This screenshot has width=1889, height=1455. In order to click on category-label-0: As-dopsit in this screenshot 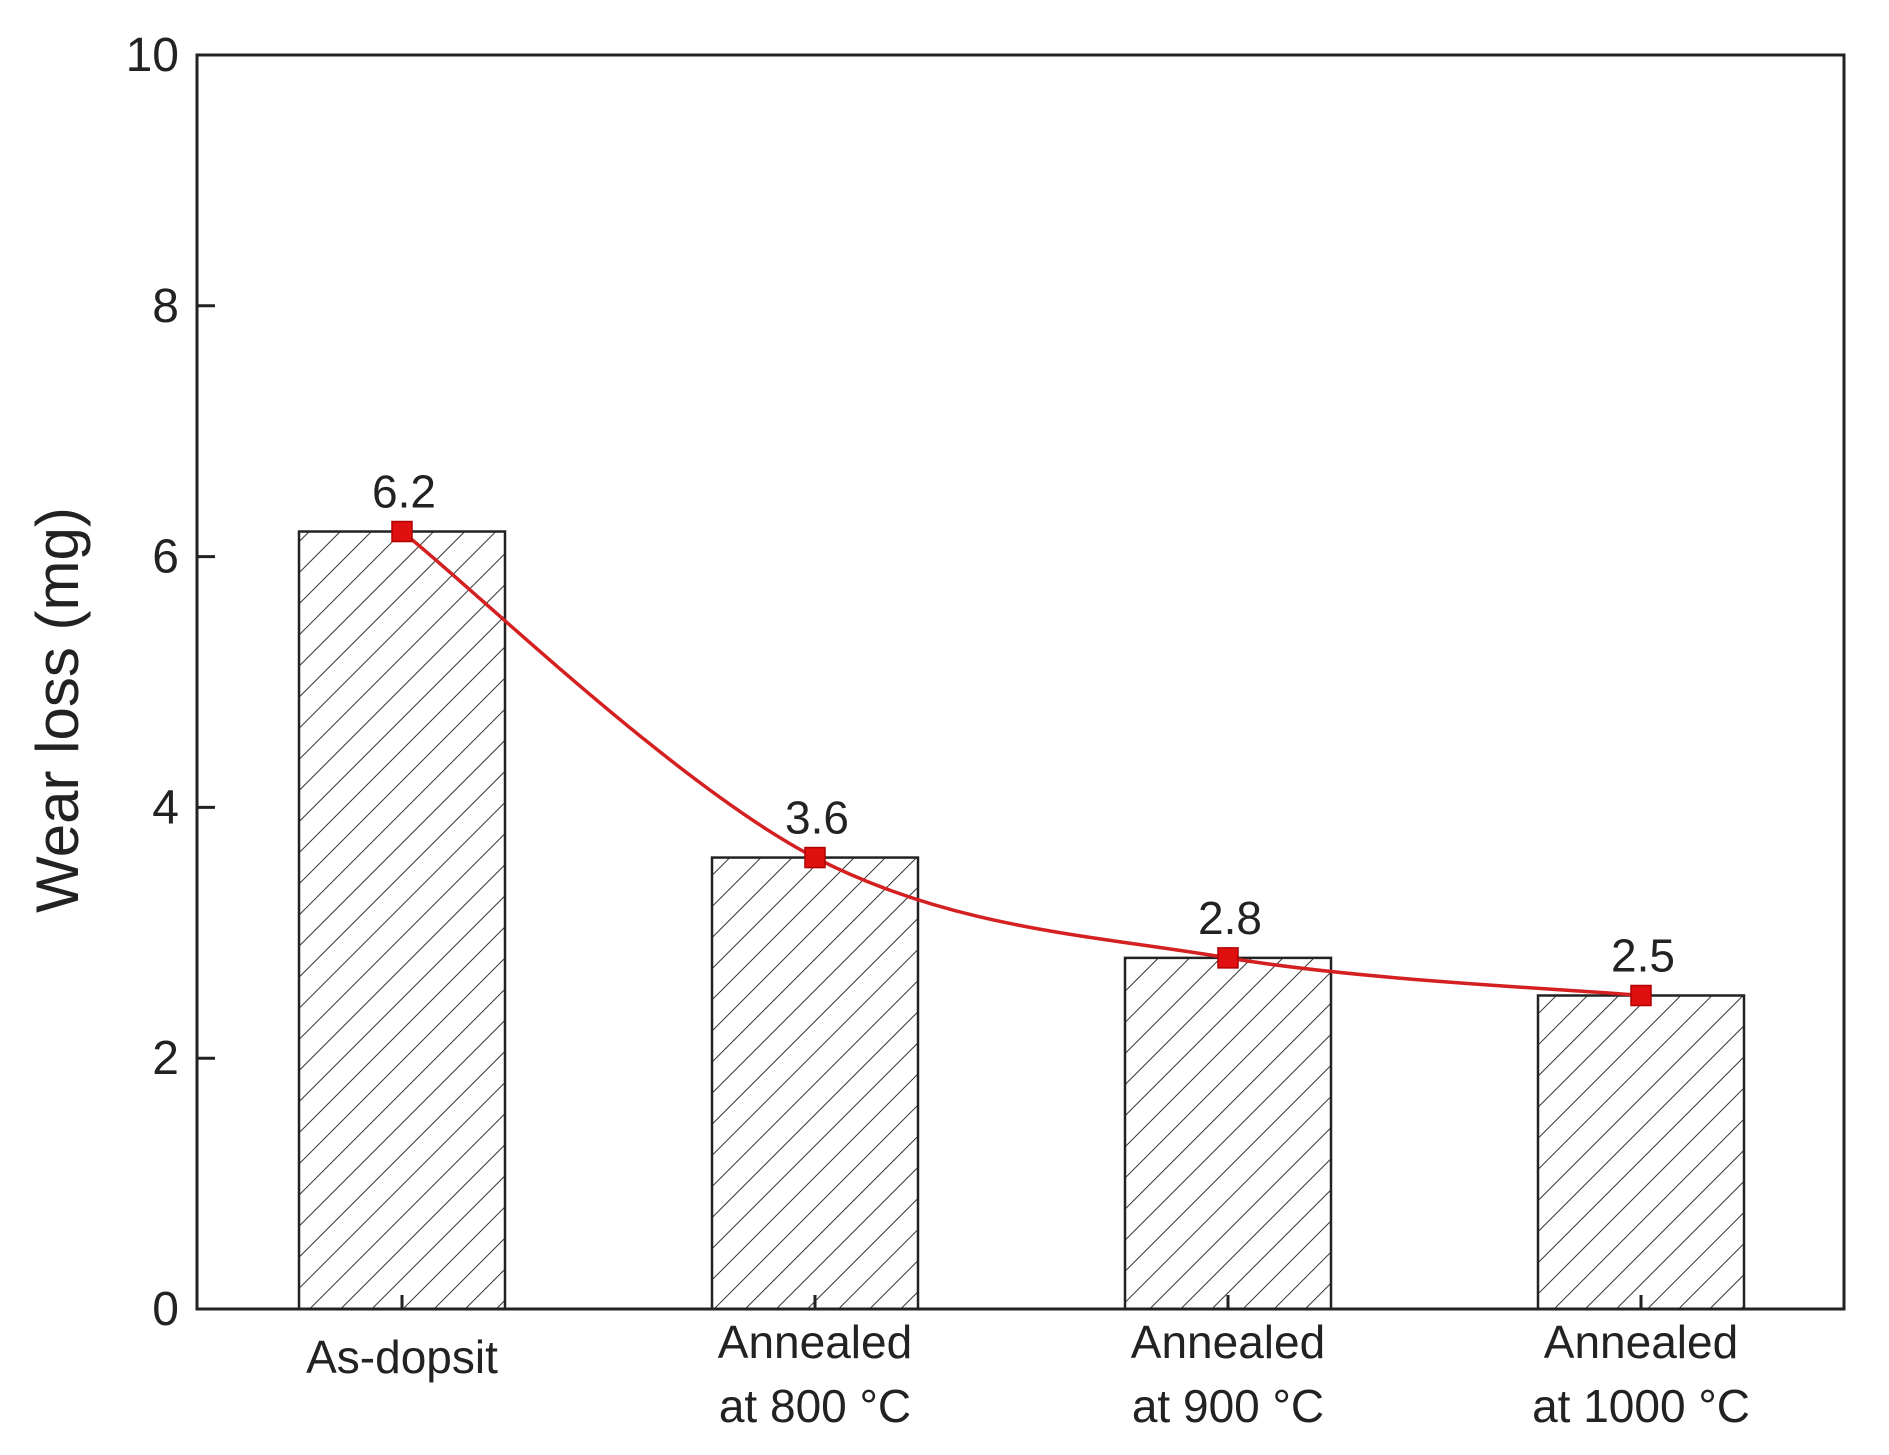, I will do `click(402, 1357)`.